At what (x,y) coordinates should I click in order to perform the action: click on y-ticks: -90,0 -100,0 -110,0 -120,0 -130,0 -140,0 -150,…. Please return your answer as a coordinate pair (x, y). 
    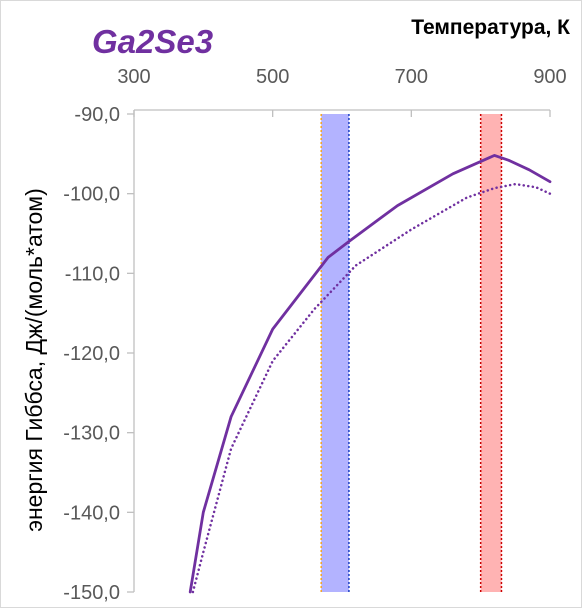
    Looking at the image, I should click on (98, 354).